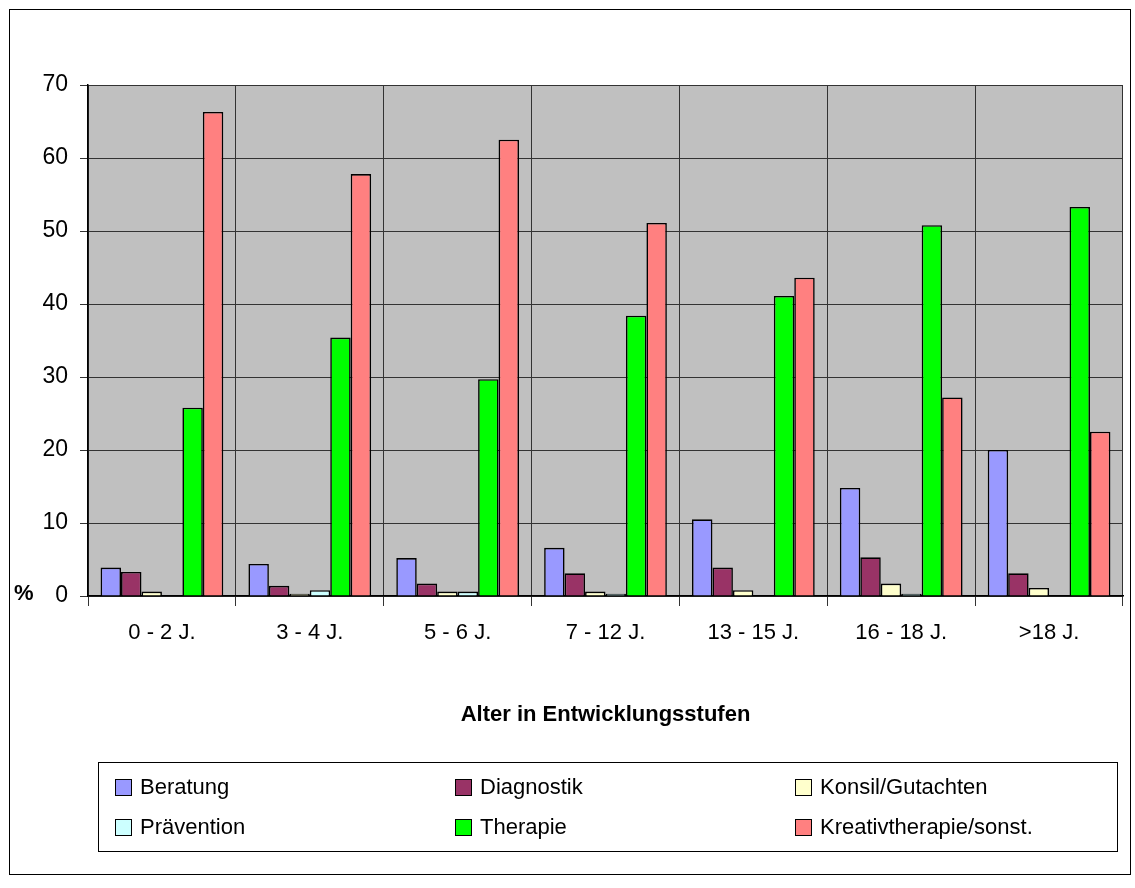 This screenshot has height=888, width=1135. What do you see at coordinates (55, 521) in the screenshot?
I see `y-tick-label: 10` at bounding box center [55, 521].